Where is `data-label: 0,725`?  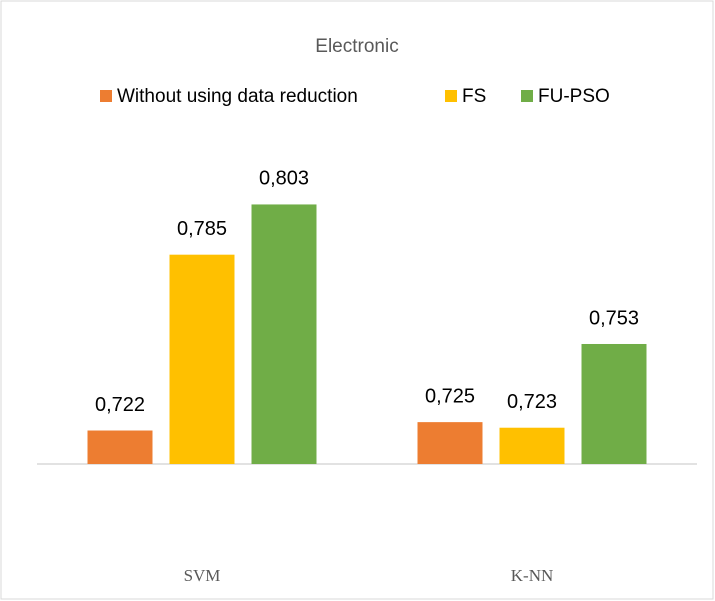
data-label: 0,725 is located at coordinates (450, 396).